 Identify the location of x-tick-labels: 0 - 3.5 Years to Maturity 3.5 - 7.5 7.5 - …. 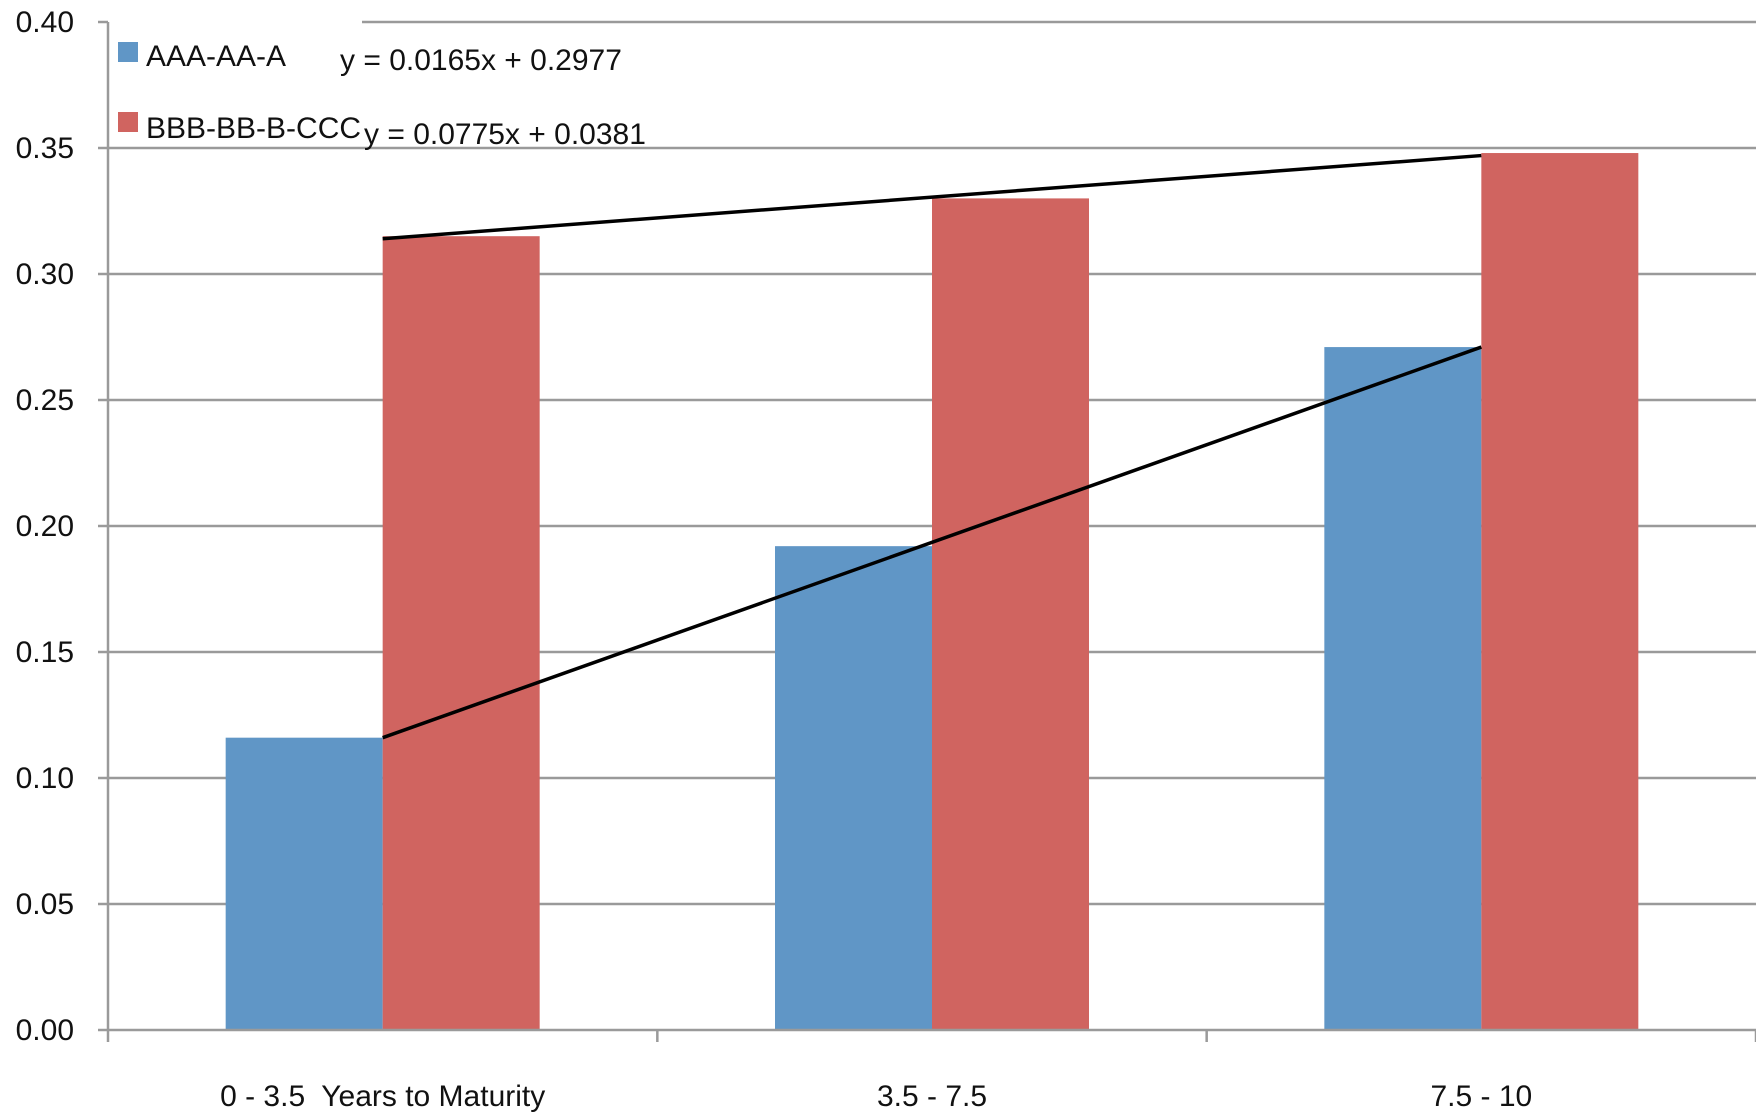
(876, 1096).